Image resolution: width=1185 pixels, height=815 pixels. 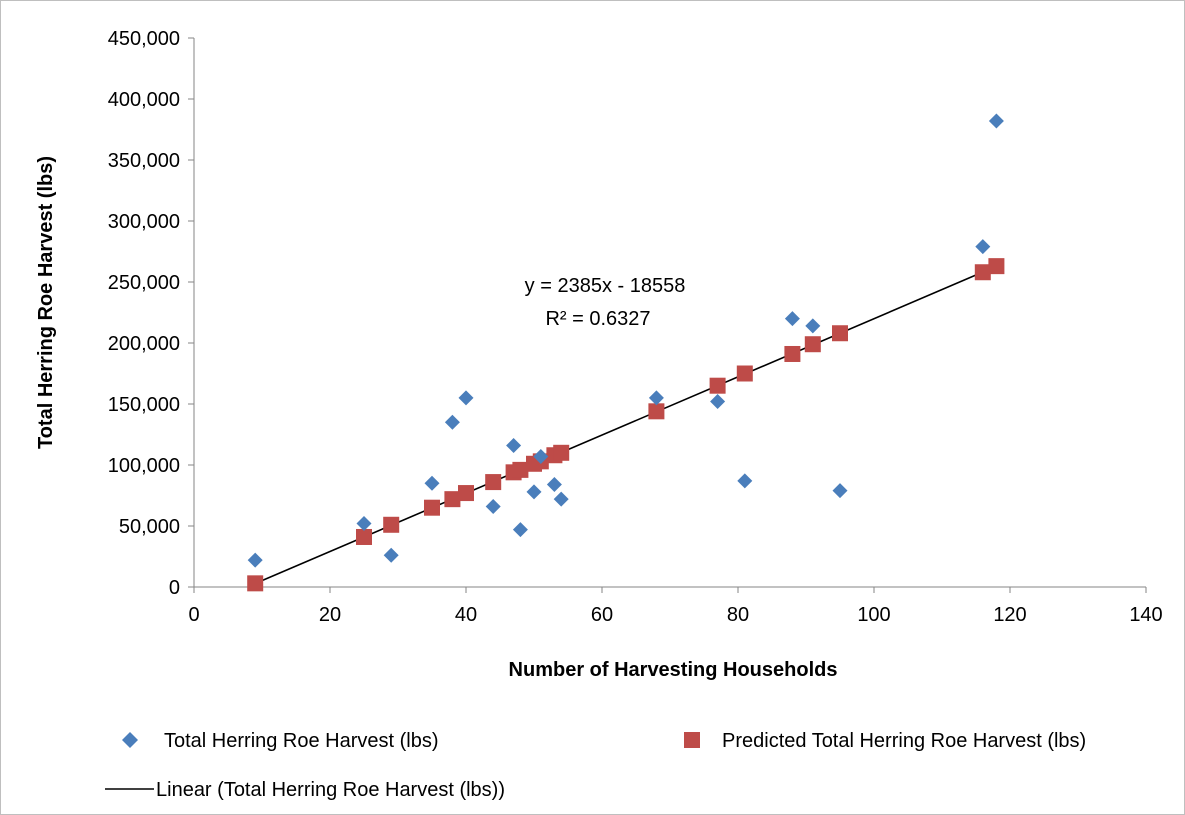 I want to click on r-squared-label: R² = 0.6327, so click(x=597, y=319).